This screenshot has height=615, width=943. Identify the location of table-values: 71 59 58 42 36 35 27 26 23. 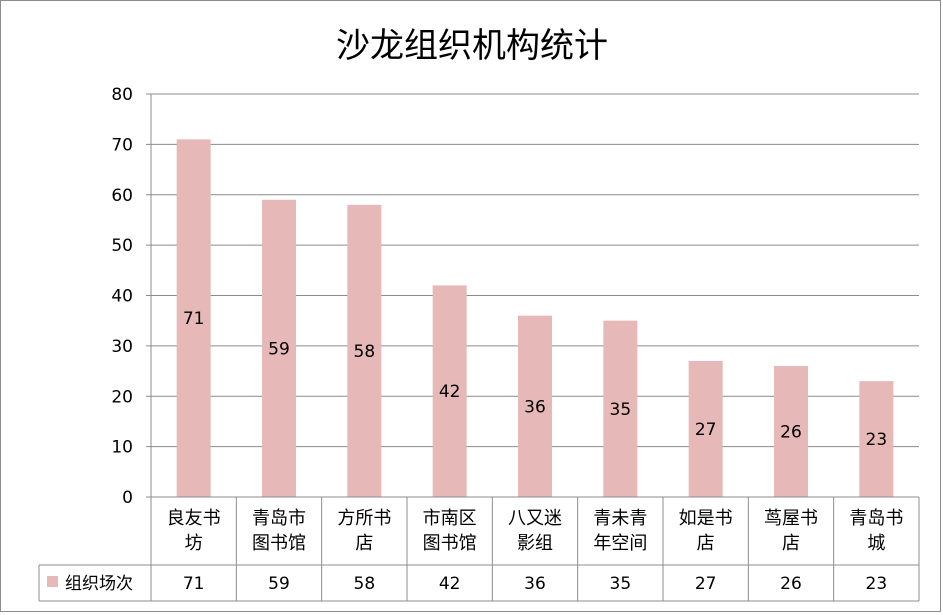
(535, 584).